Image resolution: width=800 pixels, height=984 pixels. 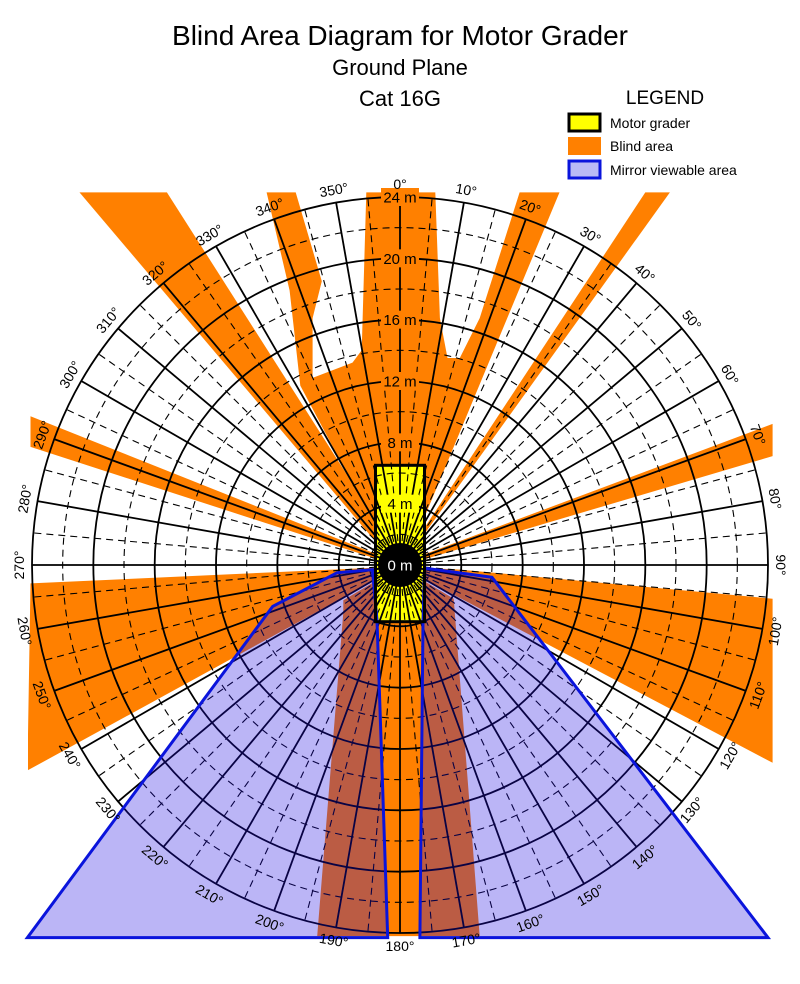 I want to click on origin-marker, so click(x=400, y=565).